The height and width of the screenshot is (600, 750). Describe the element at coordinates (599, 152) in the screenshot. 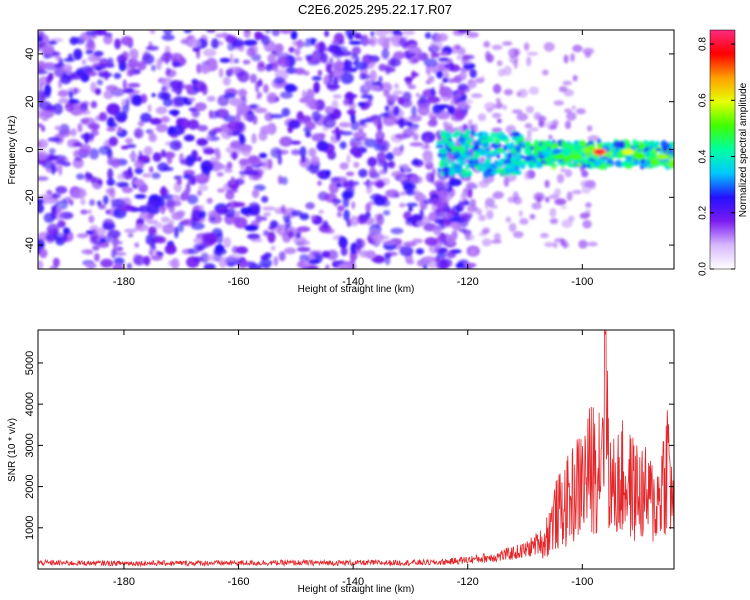

I see `spectrogram-peak-core` at that location.